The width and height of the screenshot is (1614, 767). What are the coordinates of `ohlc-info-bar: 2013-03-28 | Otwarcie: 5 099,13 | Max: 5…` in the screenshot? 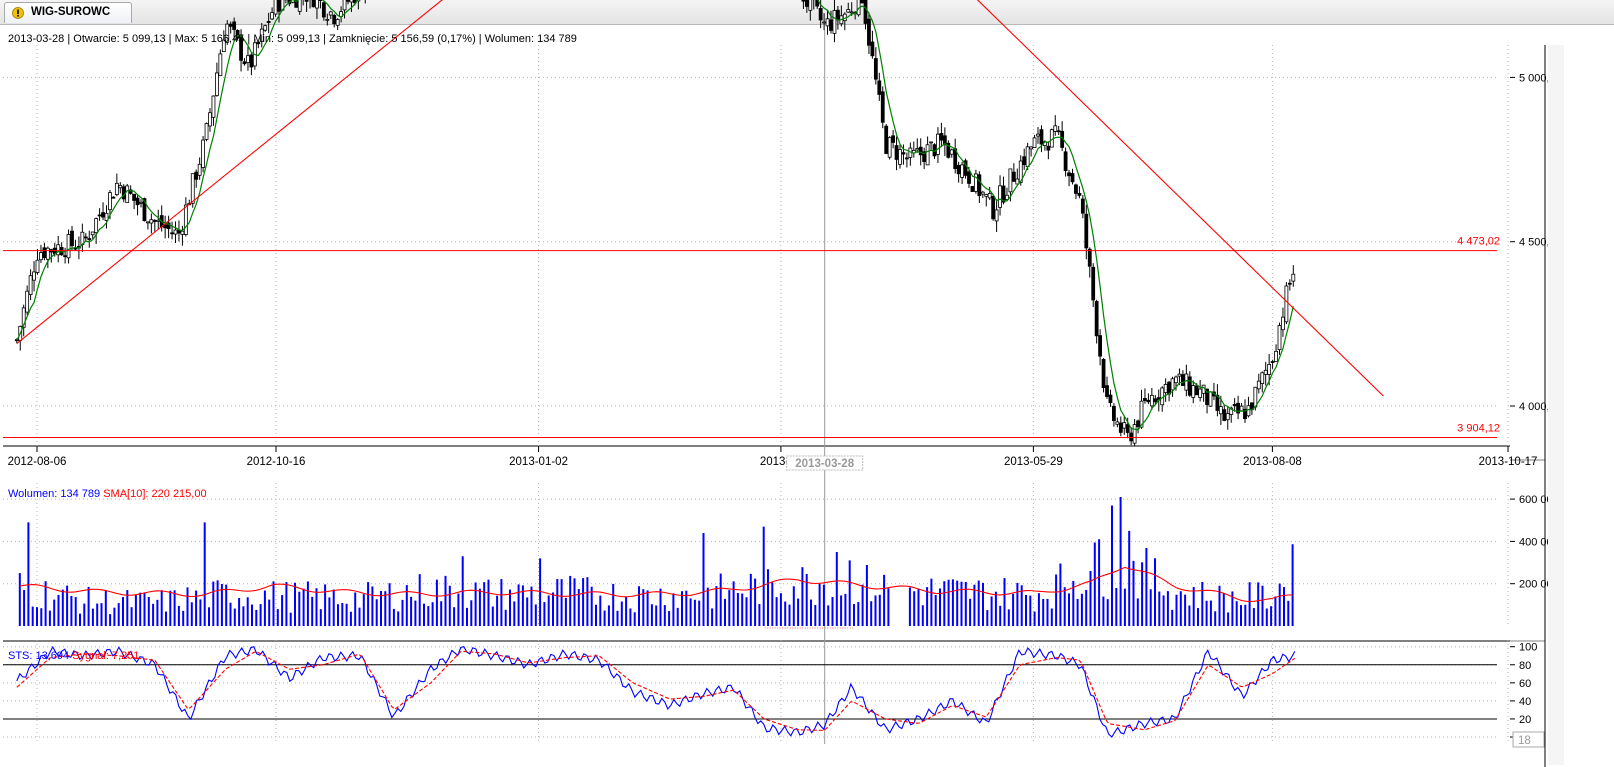 It's located at (292, 39).